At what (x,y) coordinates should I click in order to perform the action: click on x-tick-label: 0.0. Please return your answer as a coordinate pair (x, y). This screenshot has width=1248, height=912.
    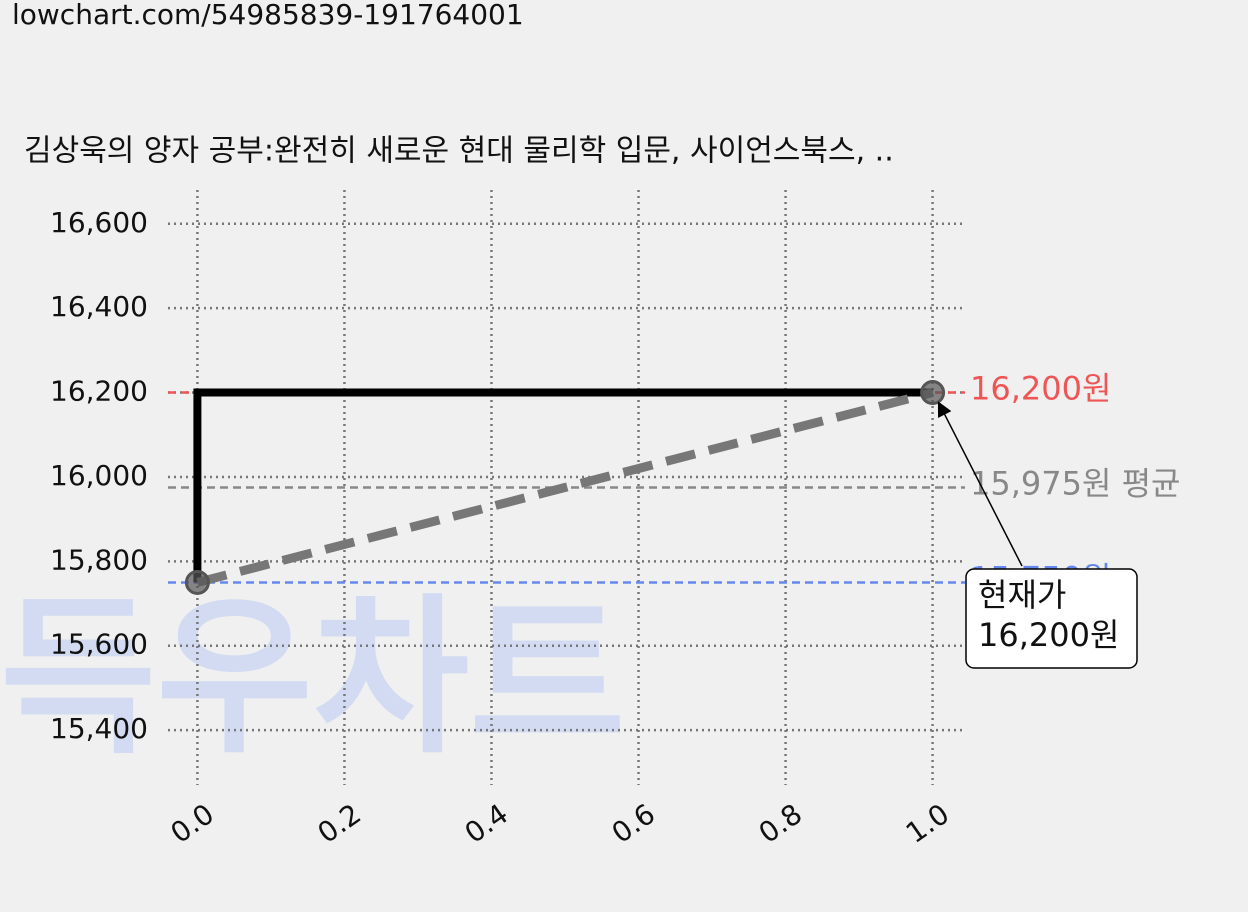
    Looking at the image, I should click on (192, 823).